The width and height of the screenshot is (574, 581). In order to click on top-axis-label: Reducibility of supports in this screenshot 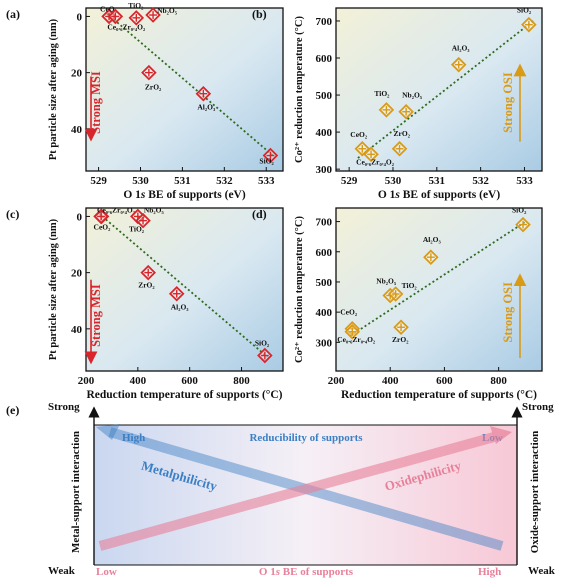, I will do `click(306, 438)`.